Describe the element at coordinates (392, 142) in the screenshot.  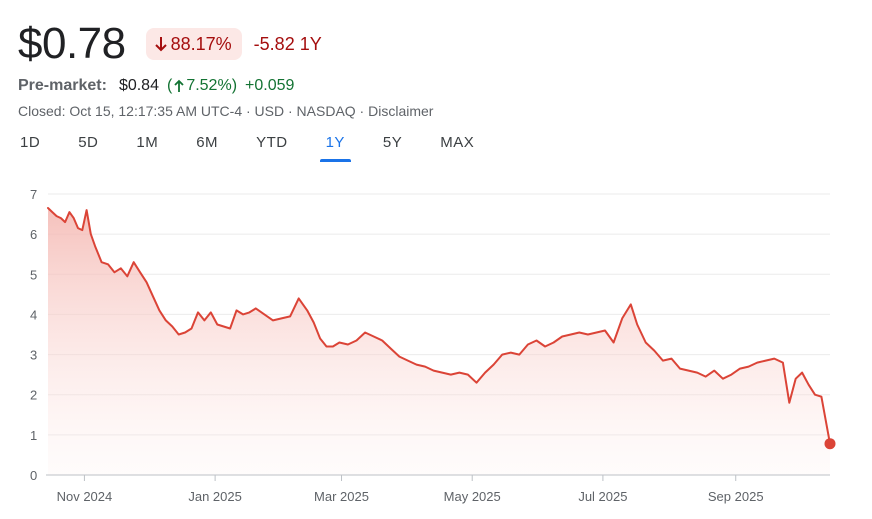
I see `tab-5y: 5Y` at that location.